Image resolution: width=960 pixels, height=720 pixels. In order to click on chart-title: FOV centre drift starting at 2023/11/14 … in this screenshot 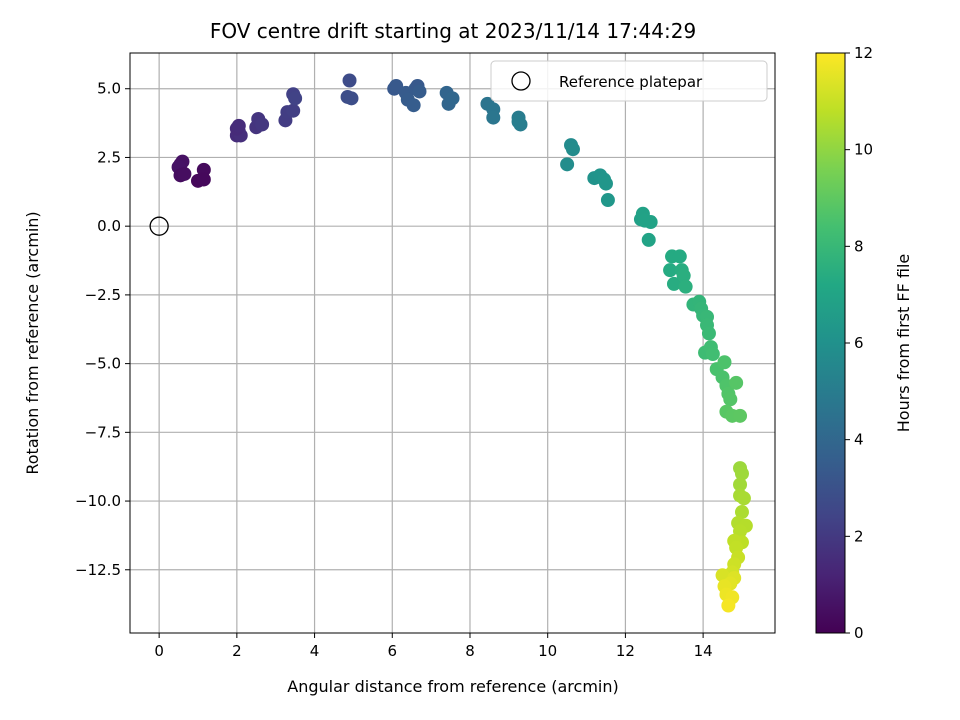, I will do `click(453, 31)`.